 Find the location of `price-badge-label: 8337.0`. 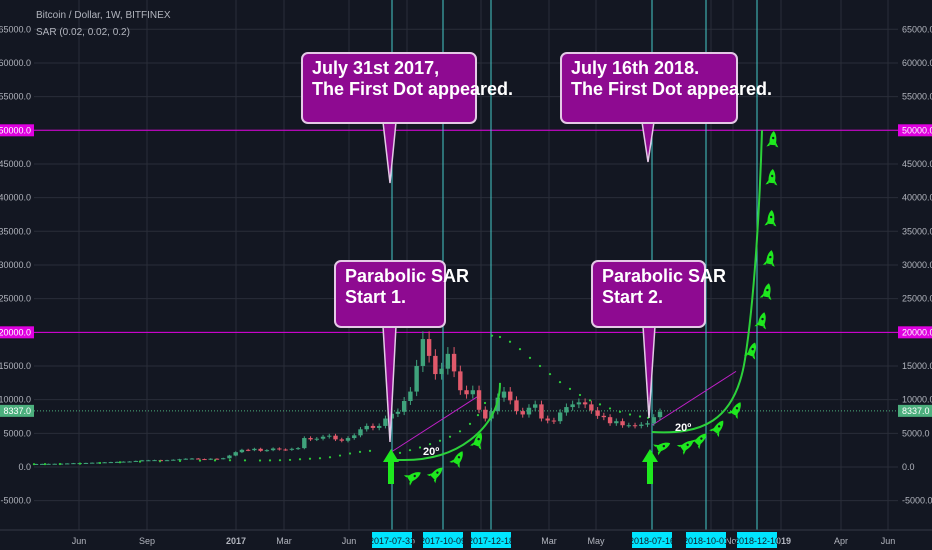

price-badge-label: 8337.0 is located at coordinates (17, 411).